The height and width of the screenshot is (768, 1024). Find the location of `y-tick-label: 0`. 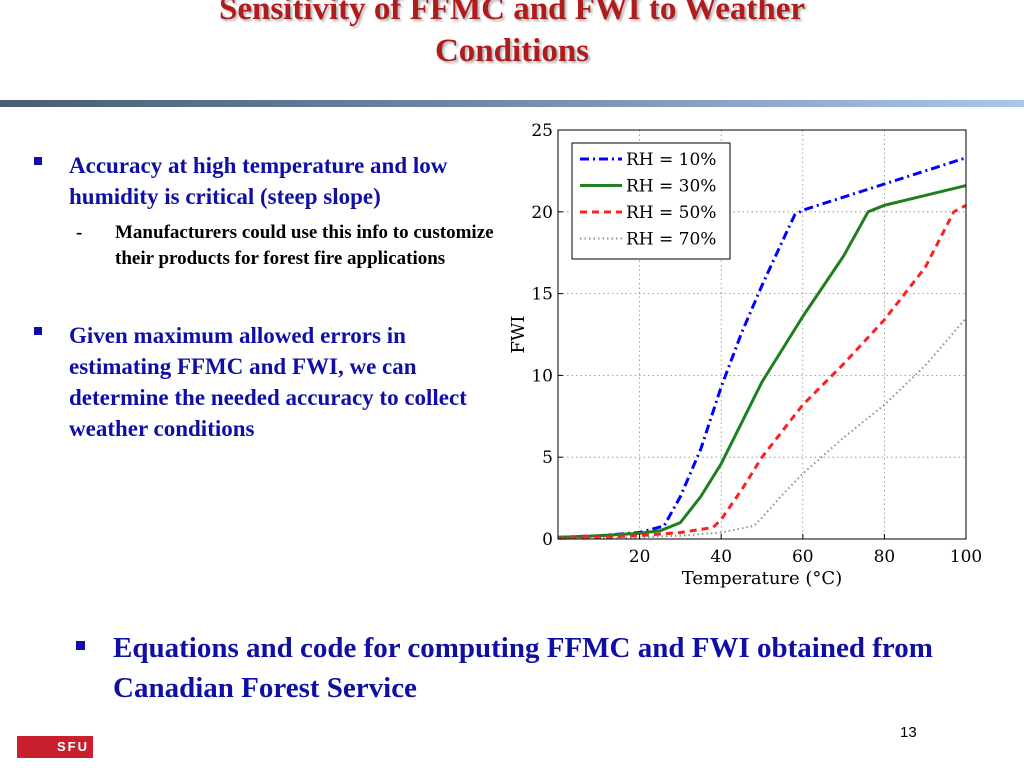

y-tick-label: 0 is located at coordinates (547, 540).